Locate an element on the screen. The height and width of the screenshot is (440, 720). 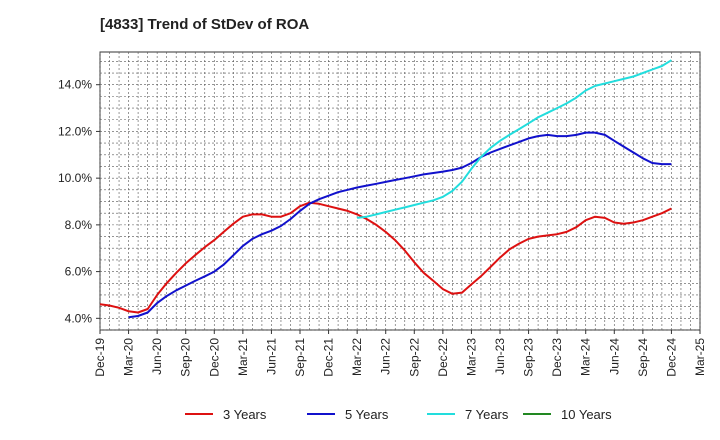
x-tick-label: Mar-20 is located at coordinates (129, 357).